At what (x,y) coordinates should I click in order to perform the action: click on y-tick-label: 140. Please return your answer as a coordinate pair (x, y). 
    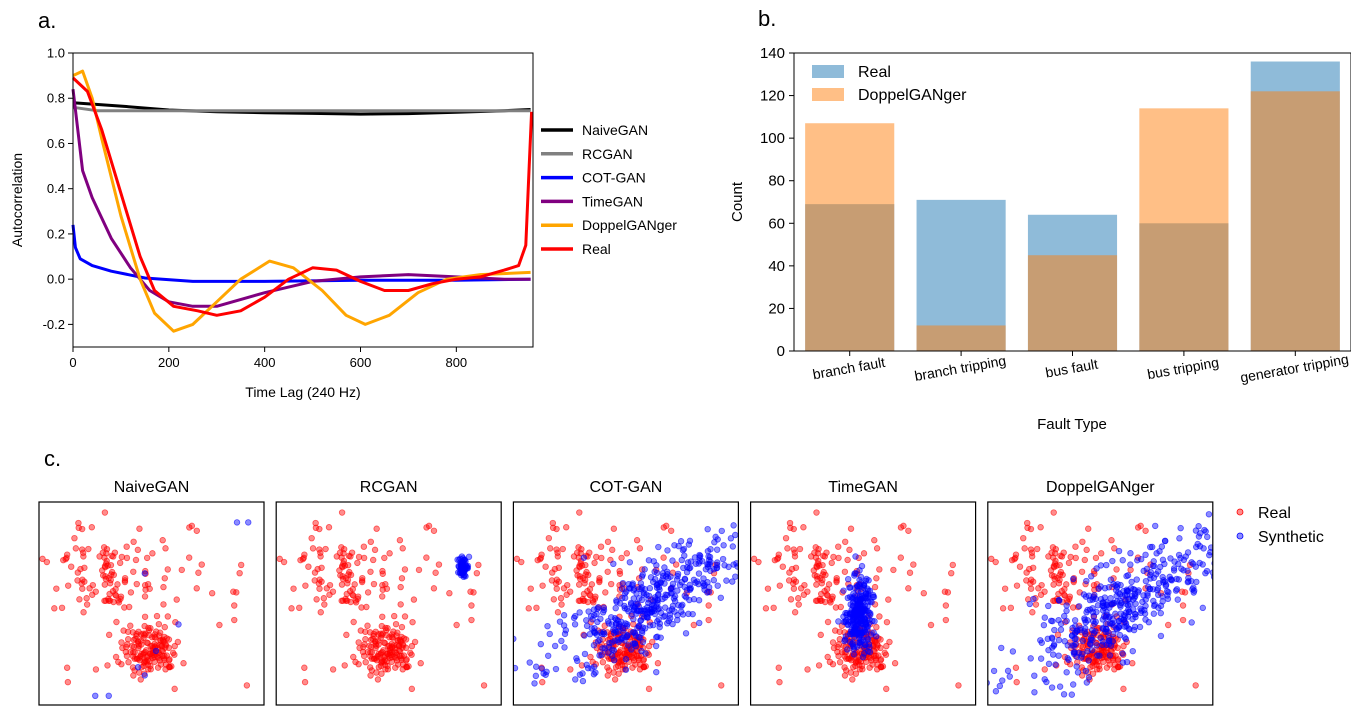
    Looking at the image, I should click on (772, 53).